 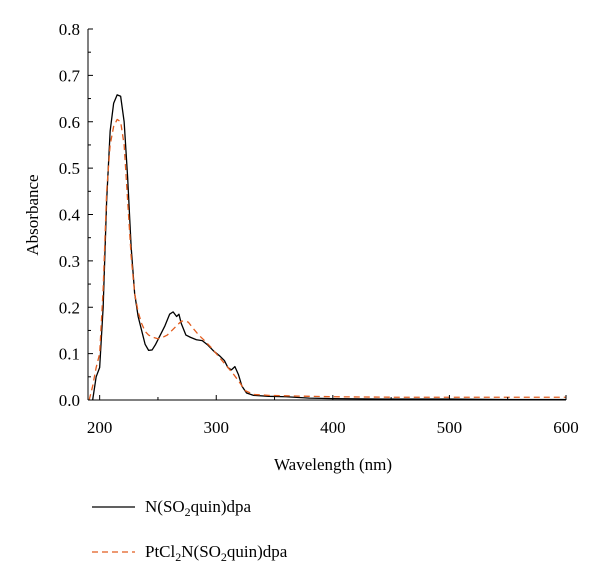 What do you see at coordinates (70, 75) in the screenshot?
I see `y-tick-label: 0.7` at bounding box center [70, 75].